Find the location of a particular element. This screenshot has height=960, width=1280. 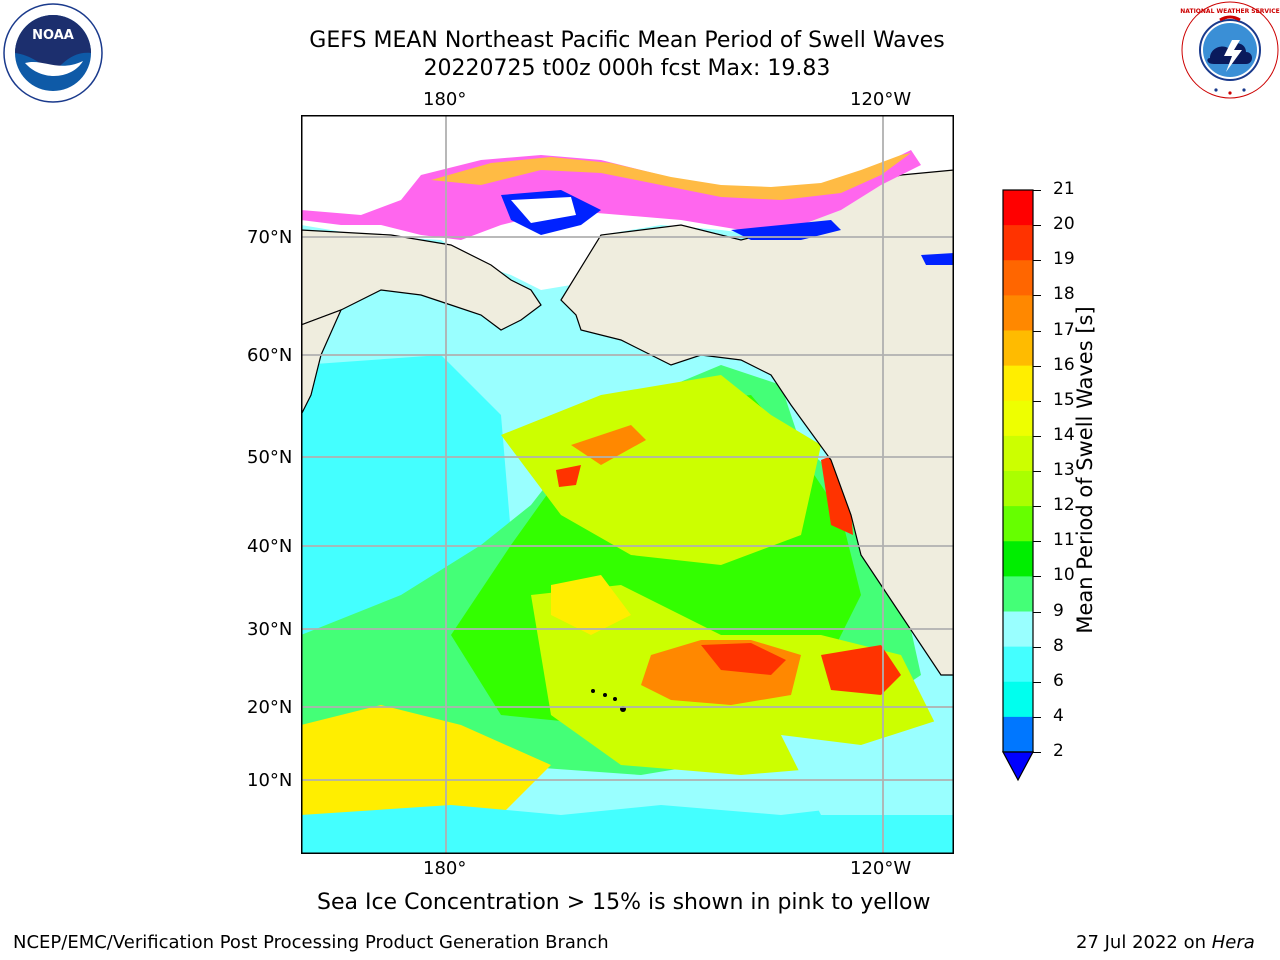

yellow-central is located at coordinates (591, 605).